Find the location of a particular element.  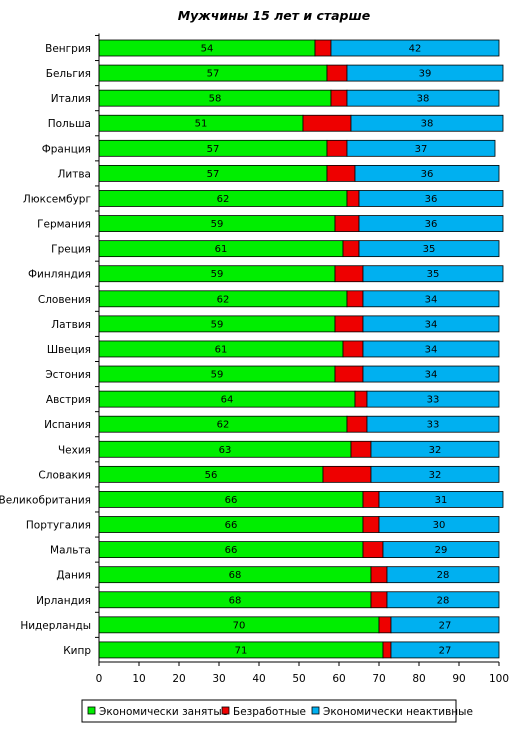

data-label: 31 is located at coordinates (441, 500).